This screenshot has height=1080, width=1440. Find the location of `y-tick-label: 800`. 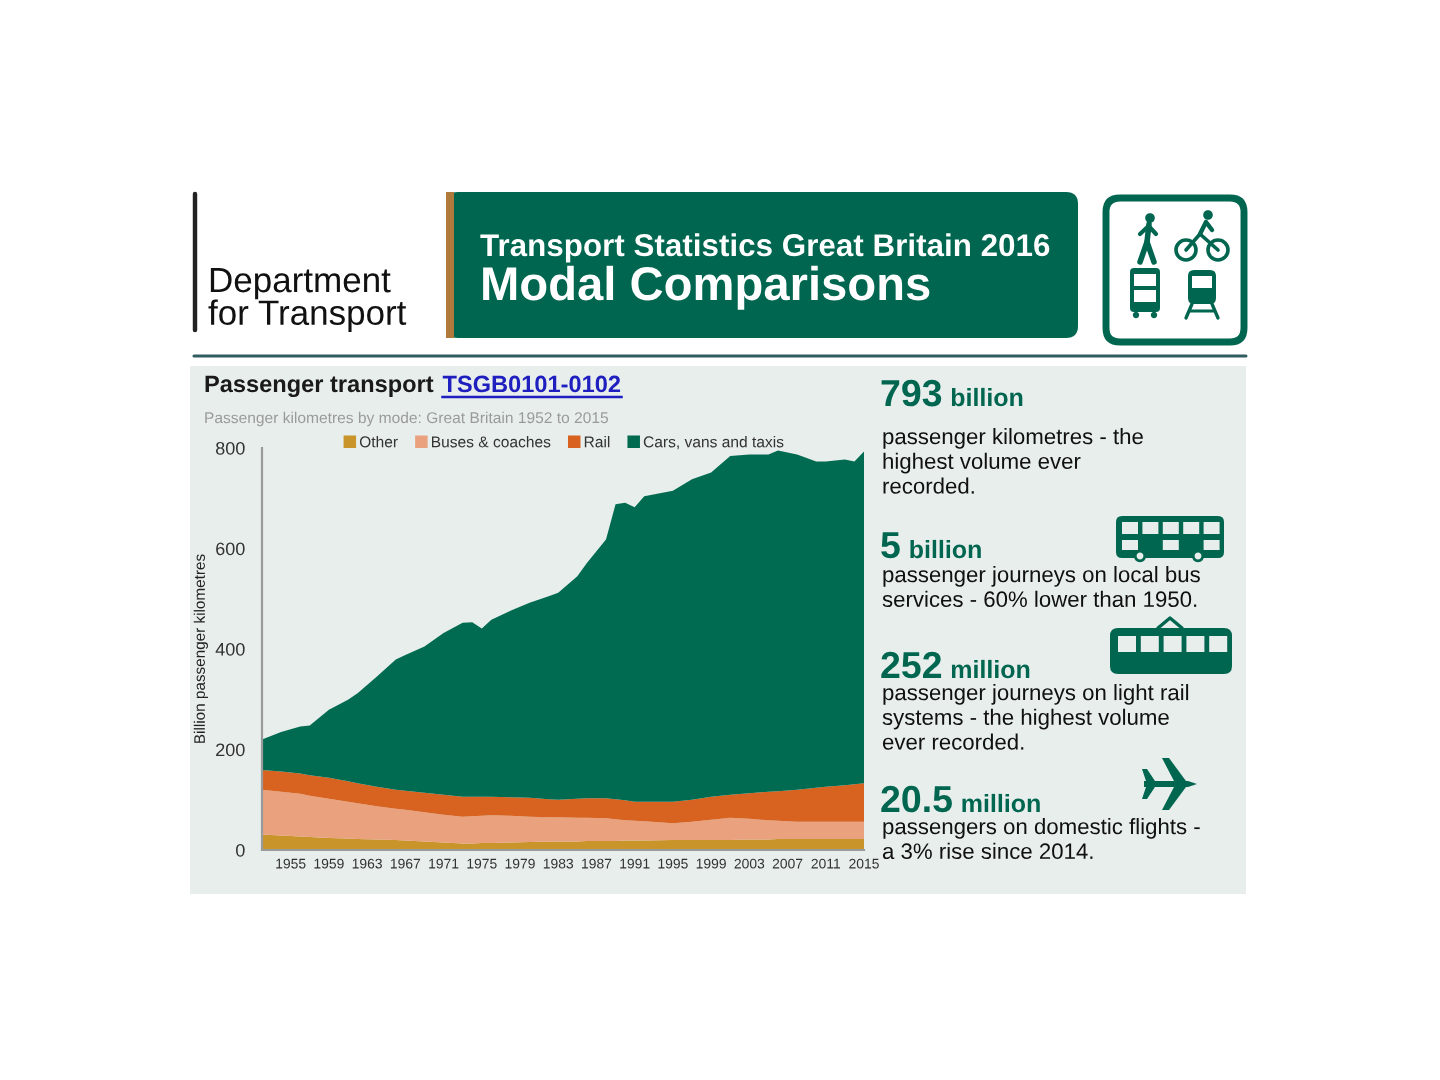

y-tick-label: 800 is located at coordinates (230, 448).